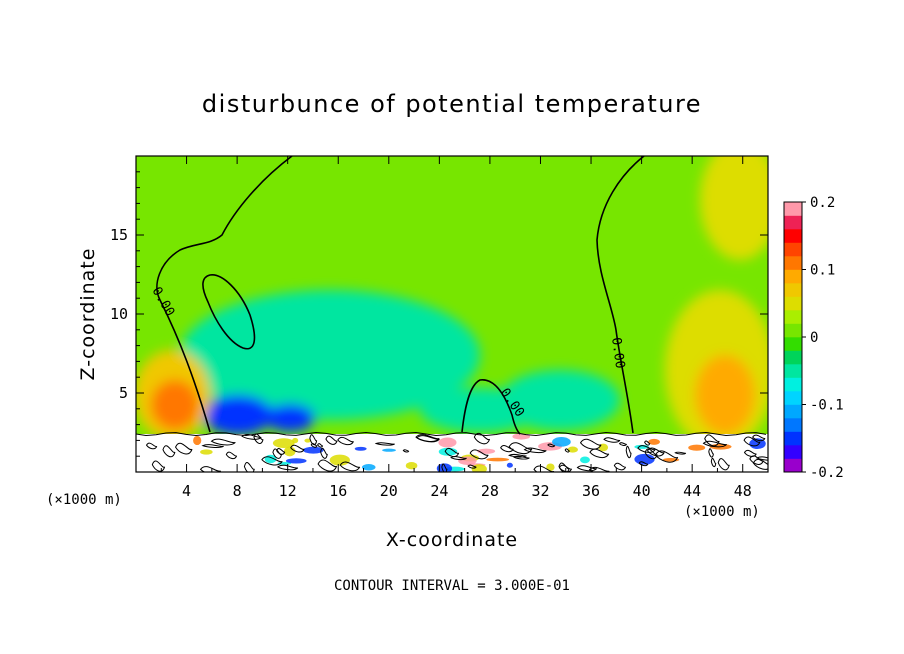 The width and height of the screenshot is (904, 654). What do you see at coordinates (389, 491) in the screenshot?
I see `x-tick-label: 20` at bounding box center [389, 491].